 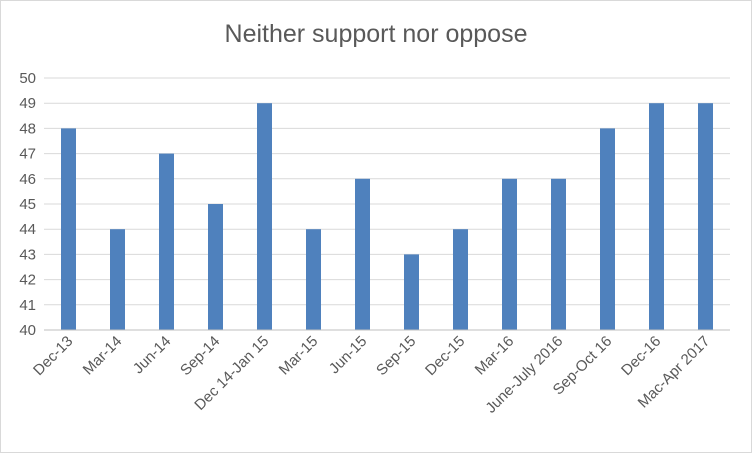 What do you see at coordinates (27, 305) in the screenshot?
I see `y-tick-label: 41` at bounding box center [27, 305].